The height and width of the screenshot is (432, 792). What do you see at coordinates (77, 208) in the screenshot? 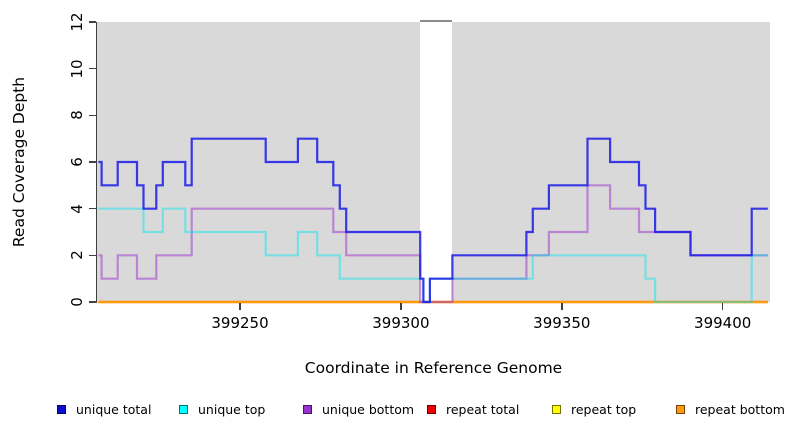
I see `y-axis-tick-label: 4` at bounding box center [77, 208].